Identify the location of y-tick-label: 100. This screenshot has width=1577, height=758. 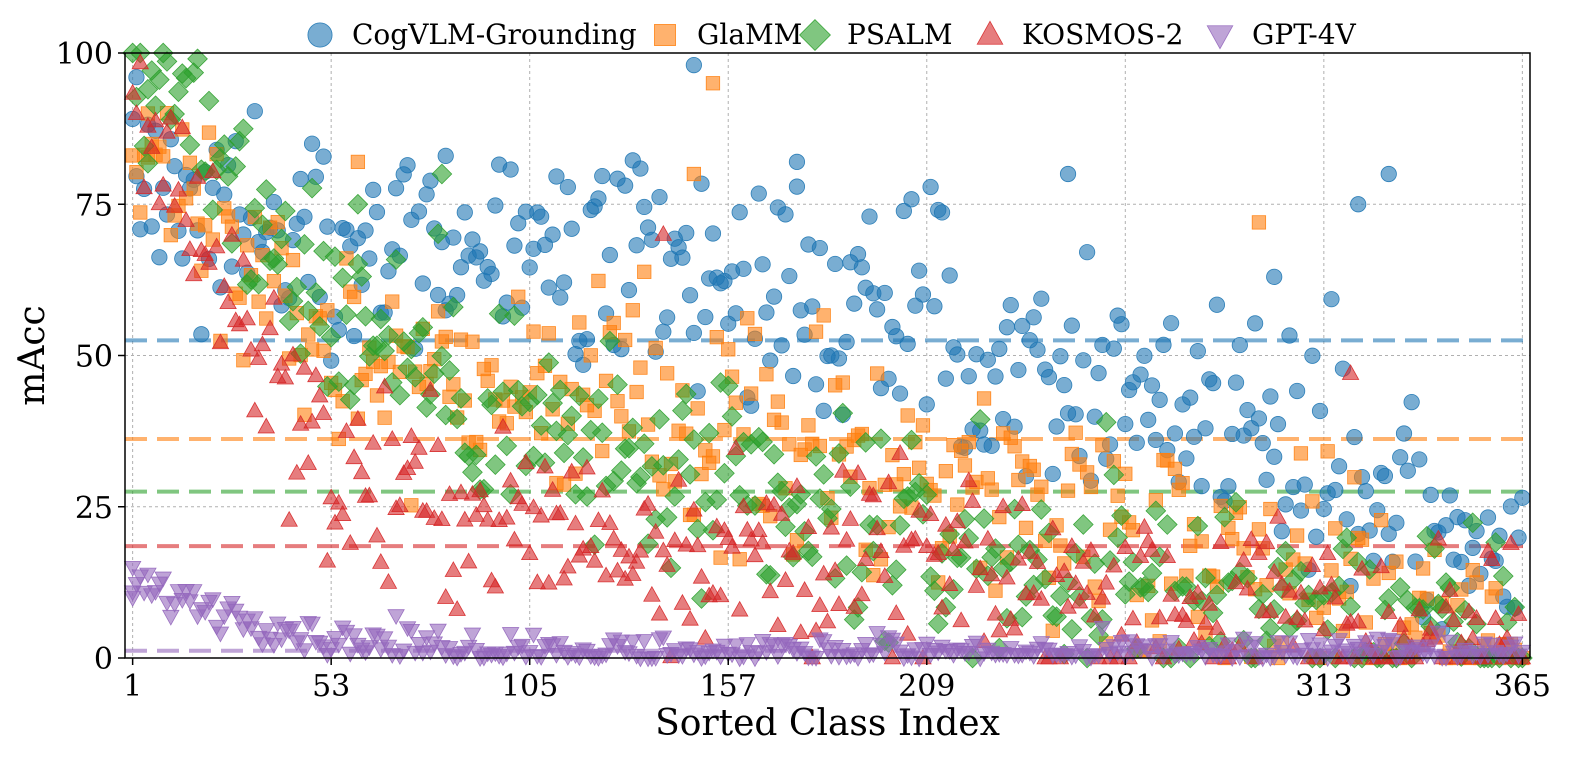
(84, 54).